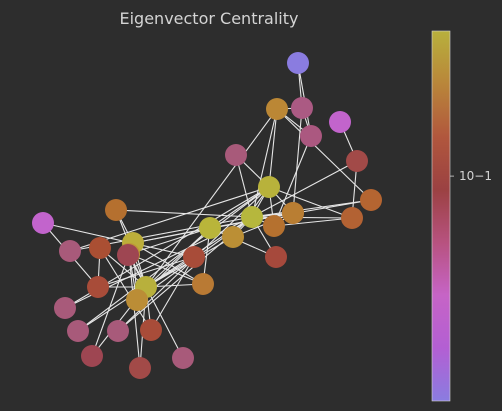 Image resolution: width=502 pixels, height=411 pixels. Describe the element at coordinates (441, 216) in the screenshot. I see `colorbar` at that location.